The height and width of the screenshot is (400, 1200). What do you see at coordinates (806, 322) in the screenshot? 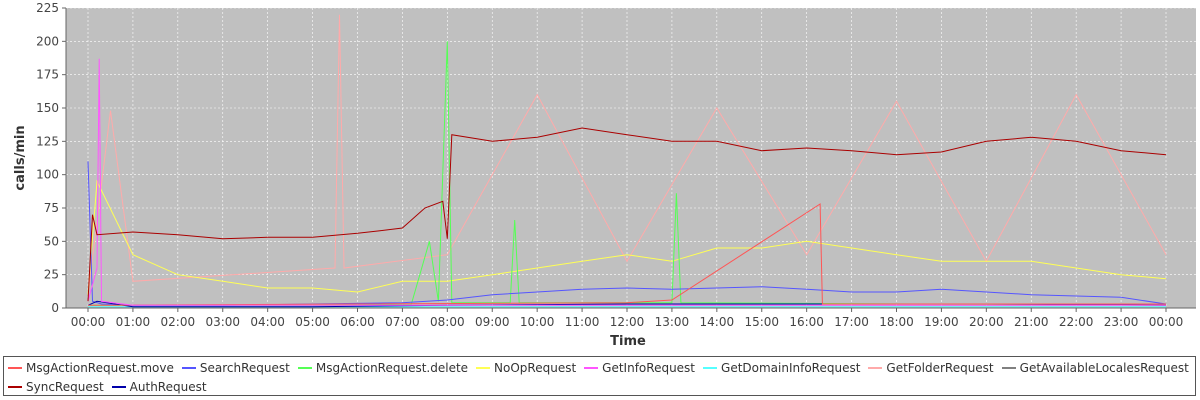
I see `x-tick-label: 16:00` at bounding box center [806, 322].